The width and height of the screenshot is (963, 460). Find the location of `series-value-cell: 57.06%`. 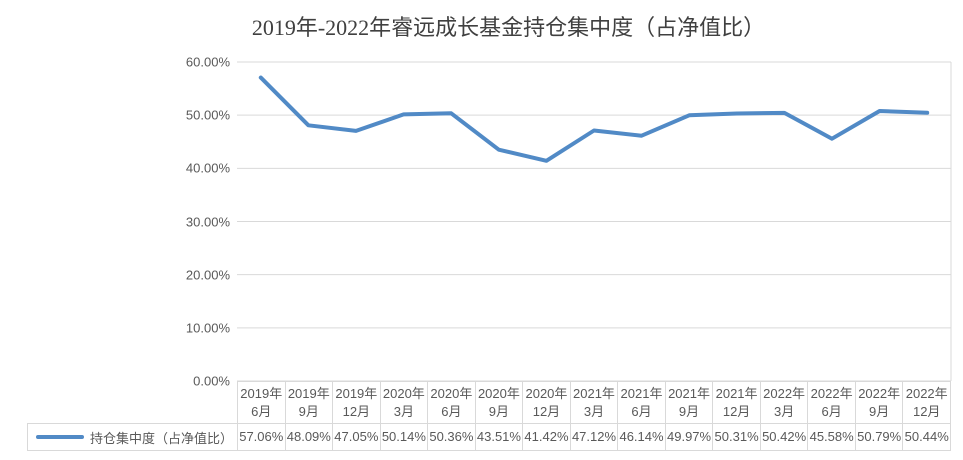

series-value-cell: 57.06% is located at coordinates (261, 437).